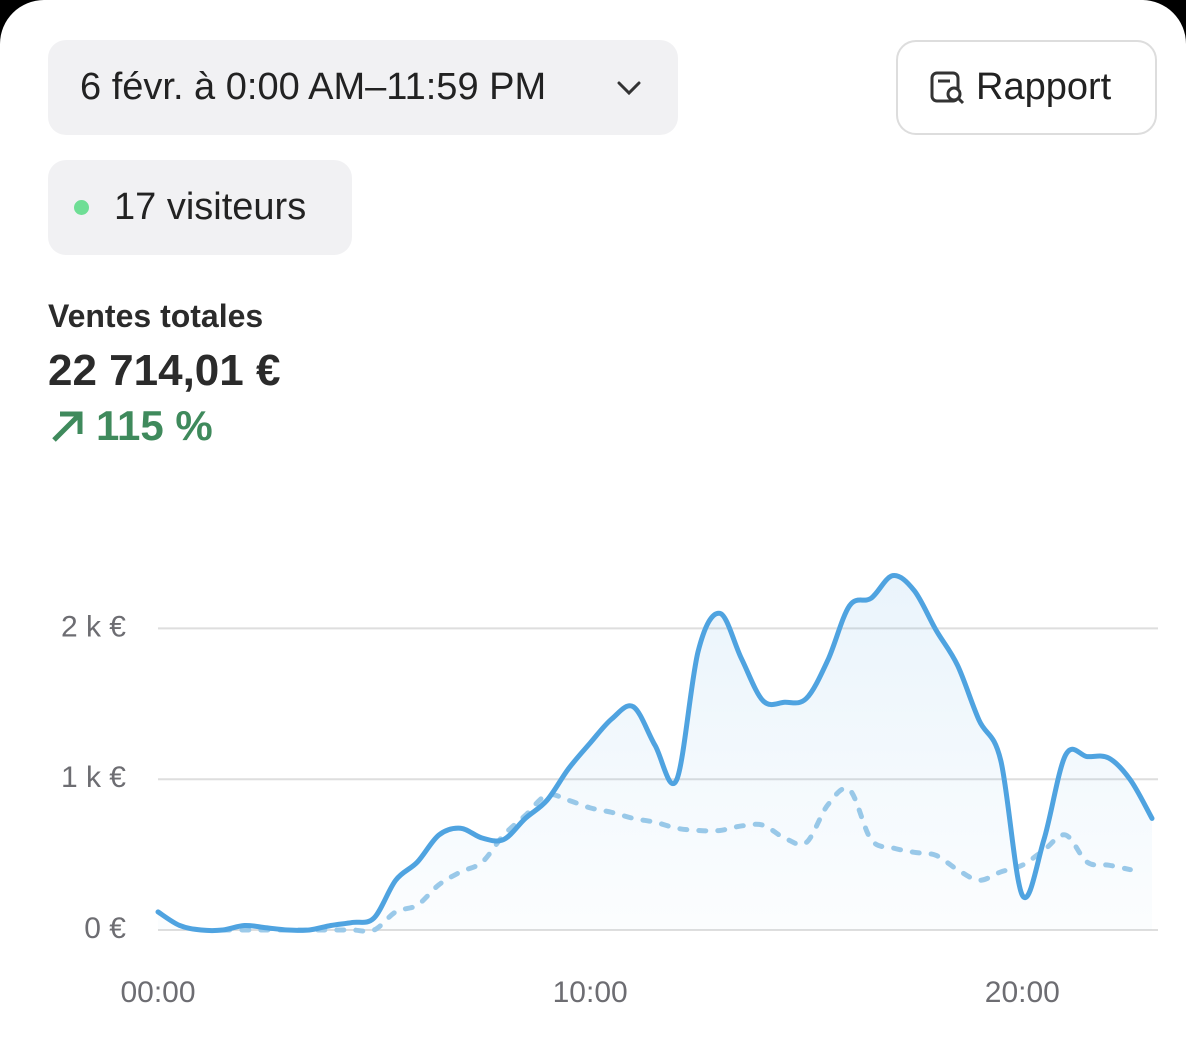  I want to click on report-label: Rapport, so click(1044, 87).